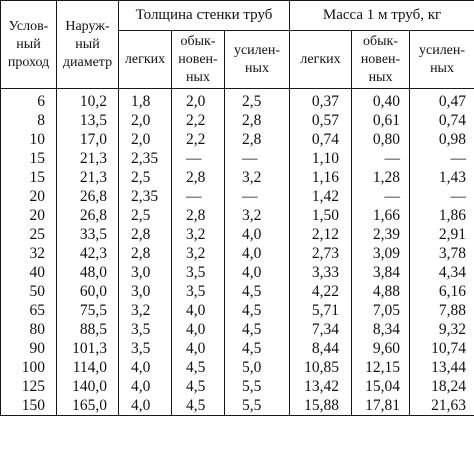 The height and width of the screenshot is (455, 474). Describe the element at coordinates (87, 329) in the screenshot. I see `cell-outer-diameter: 88,5` at that location.